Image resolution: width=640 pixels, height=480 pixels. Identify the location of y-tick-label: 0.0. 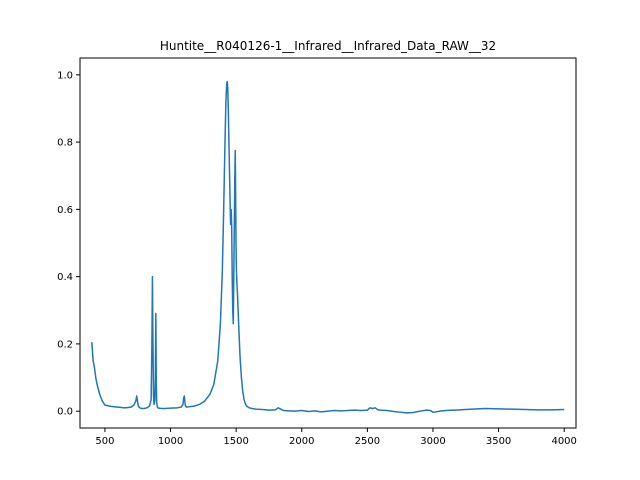
(65, 412).